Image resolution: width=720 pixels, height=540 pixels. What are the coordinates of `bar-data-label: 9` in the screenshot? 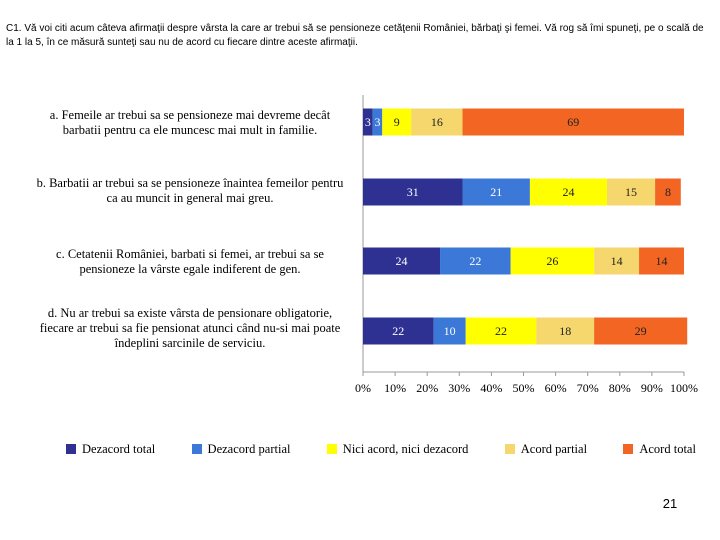 It's located at (397, 122).